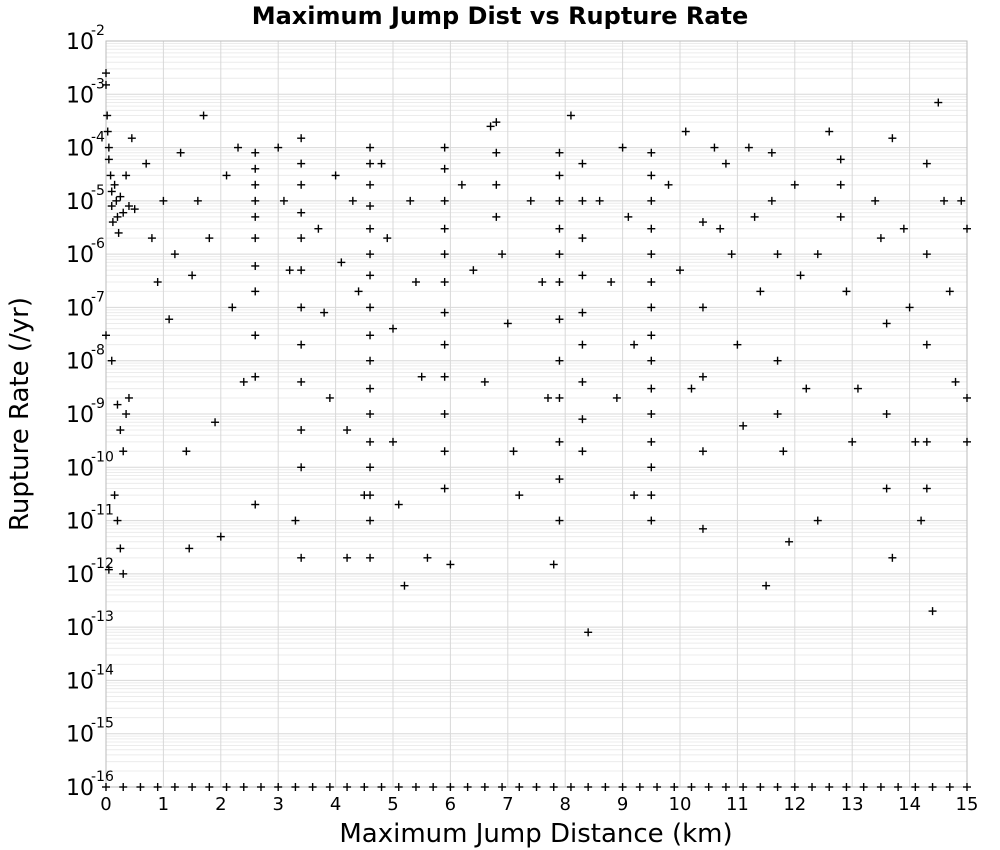 The width and height of the screenshot is (1000, 850). What do you see at coordinates (507, 804) in the screenshot?
I see `x-tick-label: 7` at bounding box center [507, 804].